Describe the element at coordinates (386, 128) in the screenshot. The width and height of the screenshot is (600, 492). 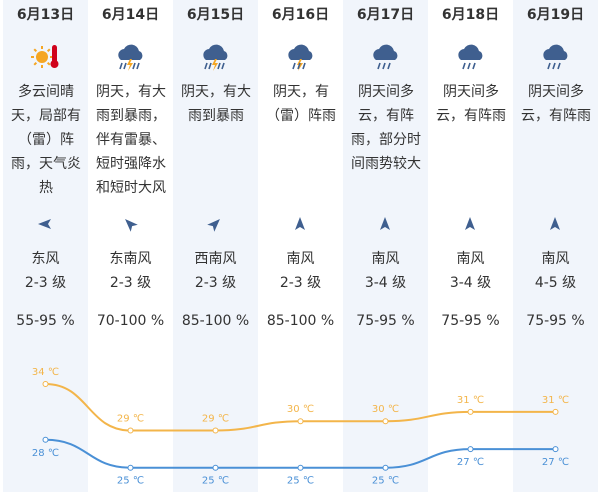
I see `description: 阴天间多云，有阵雨，部分时间雨势较大` at that location.